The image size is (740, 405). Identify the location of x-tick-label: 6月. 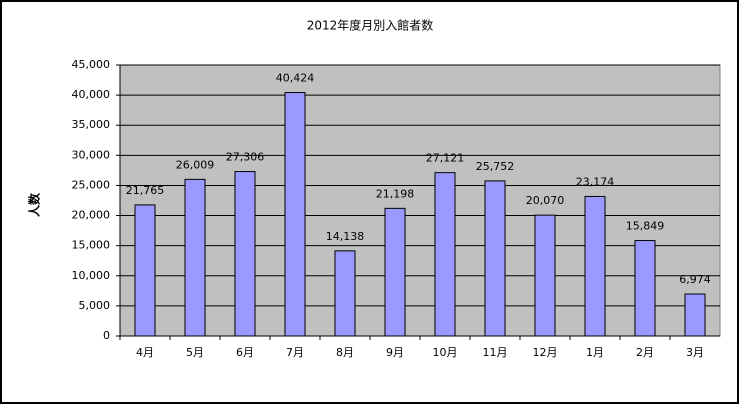
(245, 352).